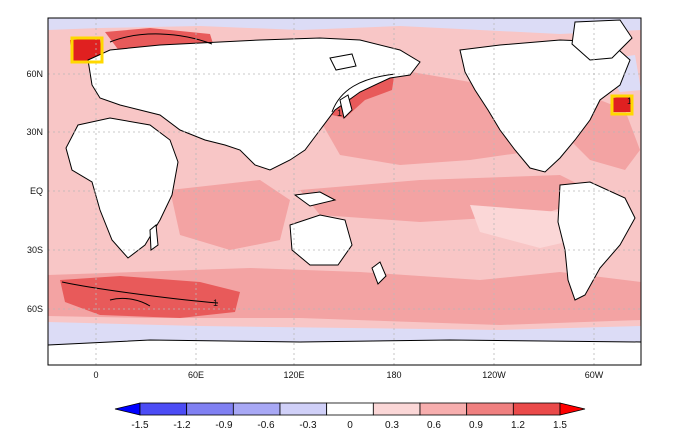 The image size is (700, 440). I want to click on x-tick-label: 60W, so click(594, 375).